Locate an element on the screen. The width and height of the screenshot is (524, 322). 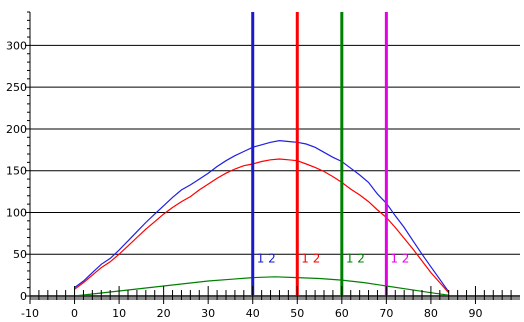
x-tick-label: 40 is located at coordinates (253, 313).